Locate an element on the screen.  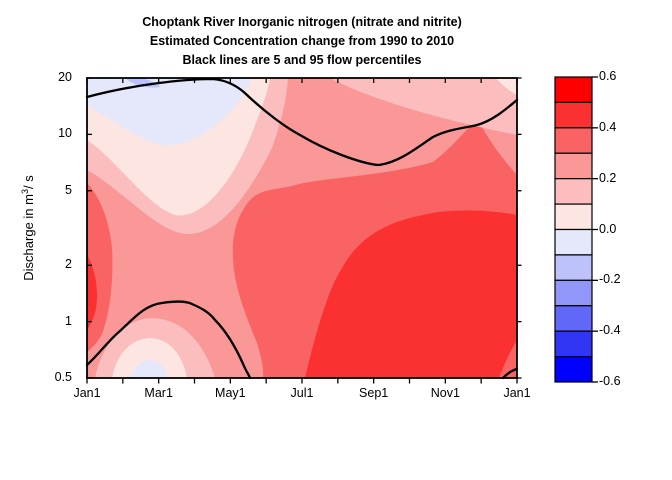
y-tick-label: 1 is located at coordinates (68, 320).